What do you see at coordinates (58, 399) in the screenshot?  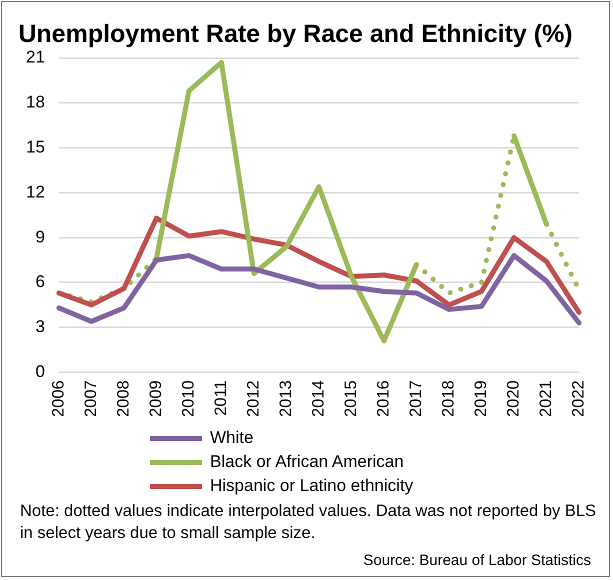 I see `x-tick-label: 2006` at bounding box center [58, 399].